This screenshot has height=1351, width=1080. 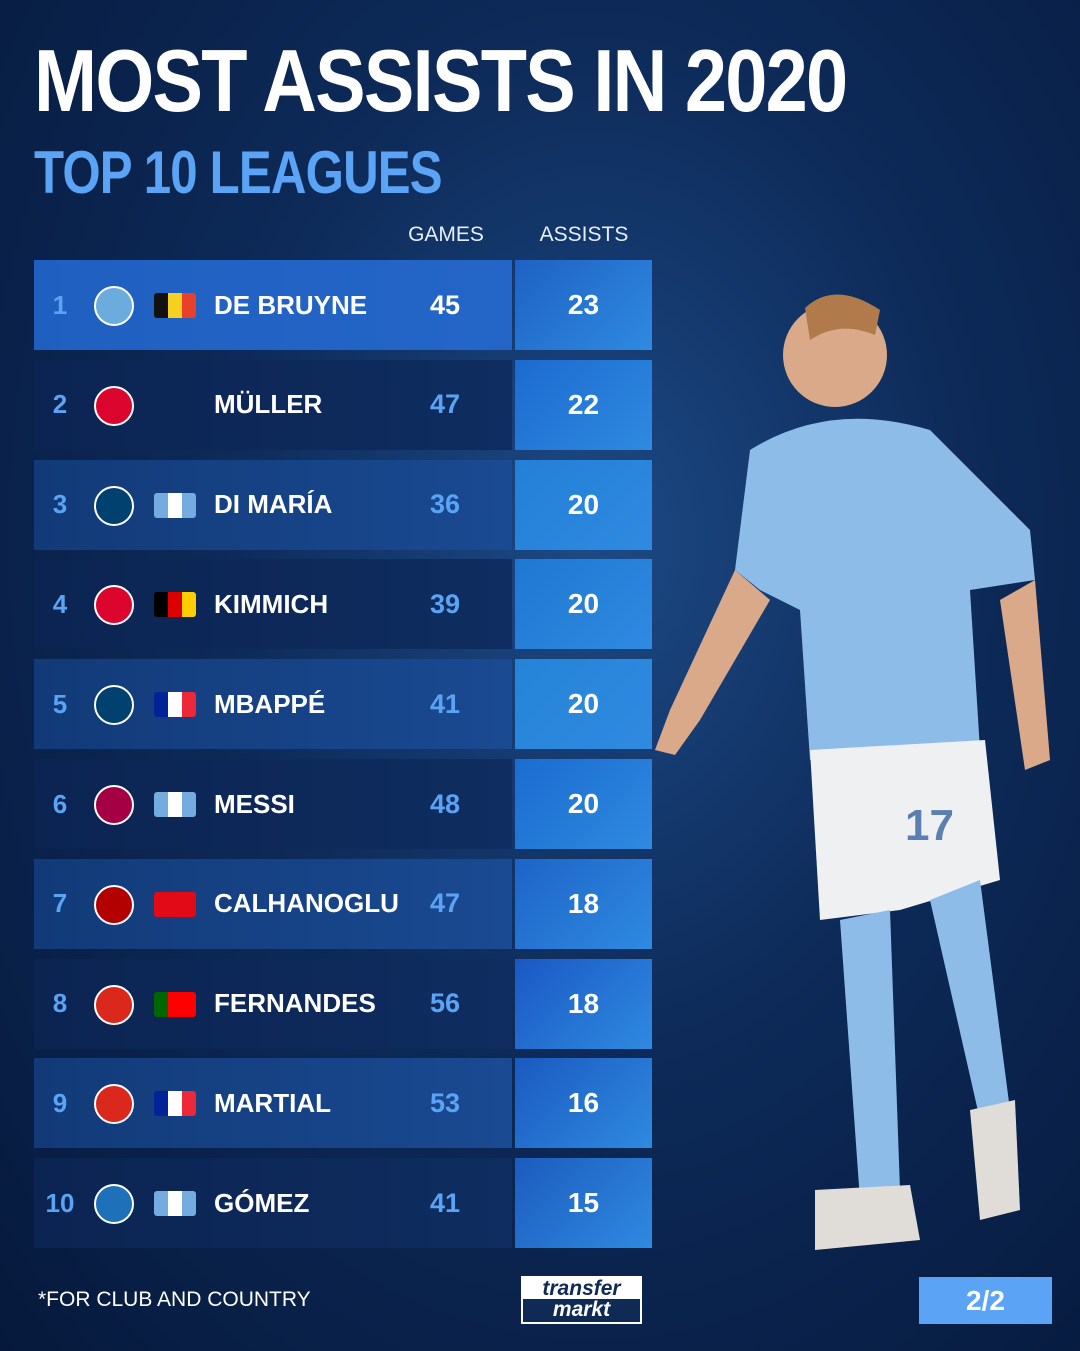 I want to click on games-value: 39, so click(x=445, y=603).